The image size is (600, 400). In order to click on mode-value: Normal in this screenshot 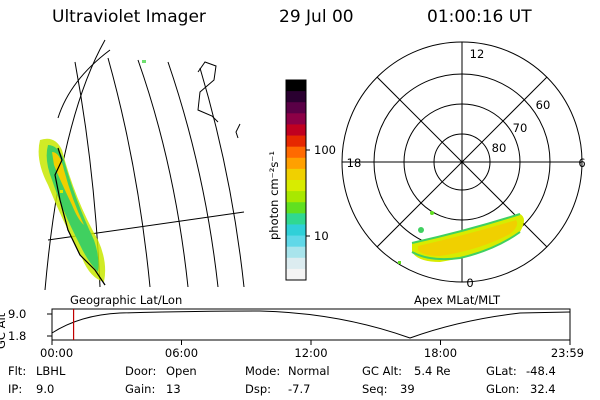, I will do `click(309, 371)`.